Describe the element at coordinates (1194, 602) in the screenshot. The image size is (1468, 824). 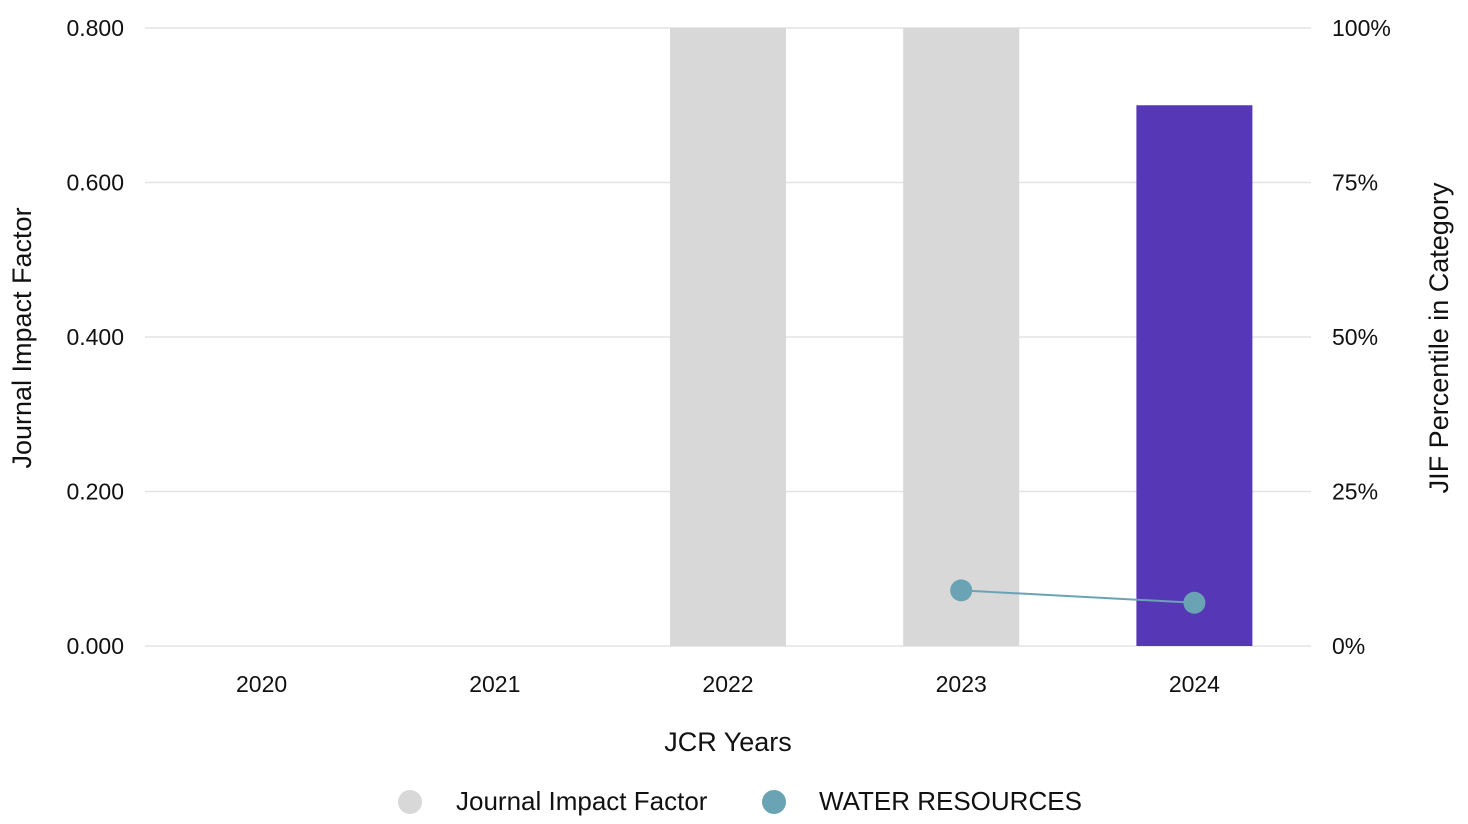
I see `line-point-2024` at that location.